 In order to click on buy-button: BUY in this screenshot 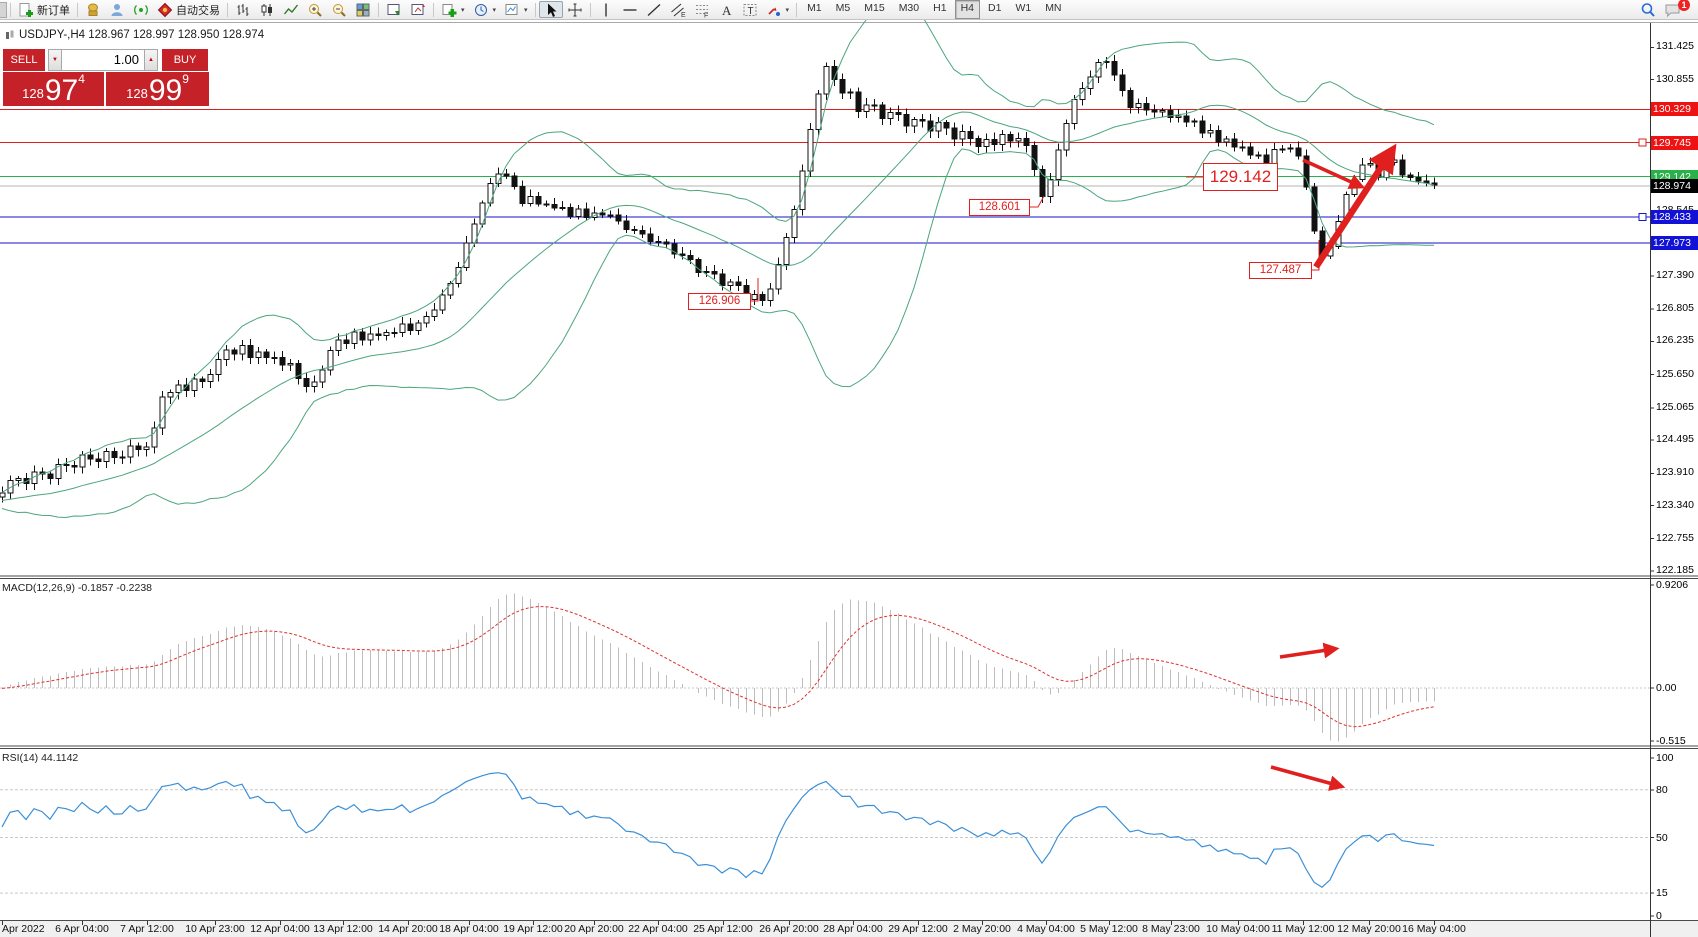, I will do `click(185, 60)`.